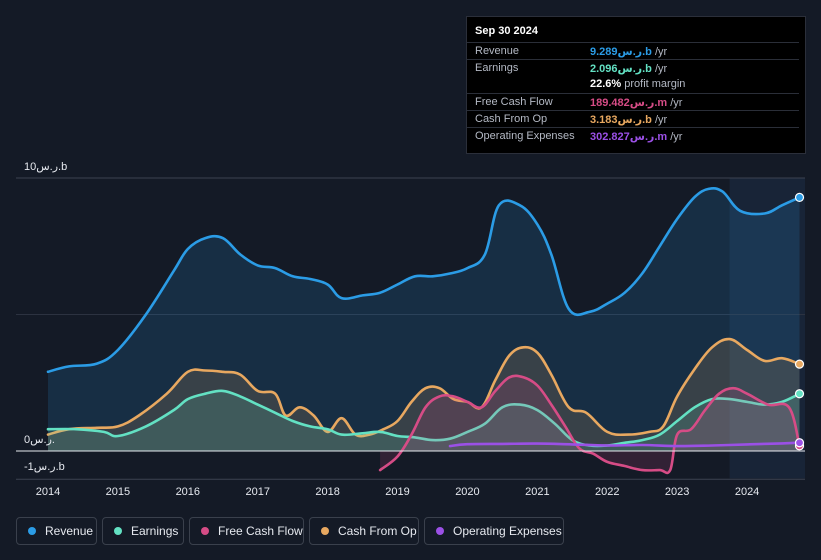  What do you see at coordinates (799, 321) in the screenshot?
I see `end-dots` at bounding box center [799, 321].